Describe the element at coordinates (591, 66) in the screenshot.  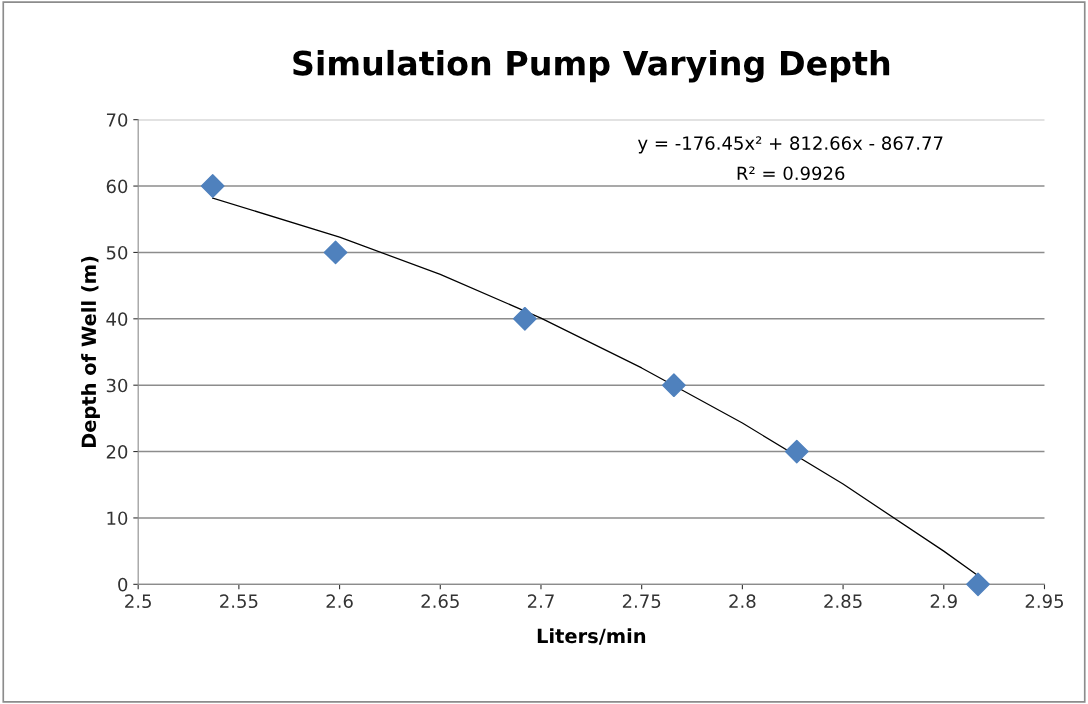
I see `chart-title: Simulation Pump Varying Depth` at that location.